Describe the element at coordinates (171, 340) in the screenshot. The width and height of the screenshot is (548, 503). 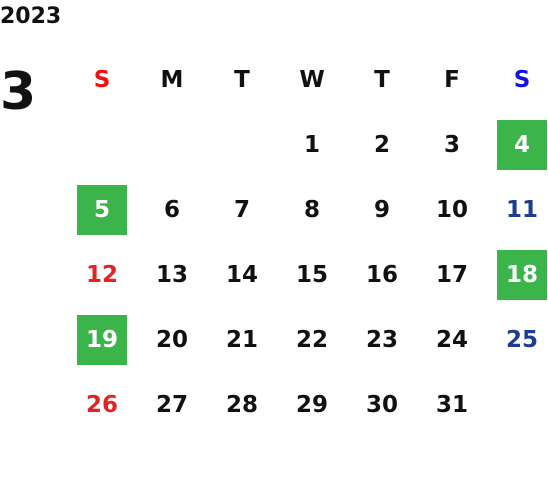
I see `day: 20` at that location.